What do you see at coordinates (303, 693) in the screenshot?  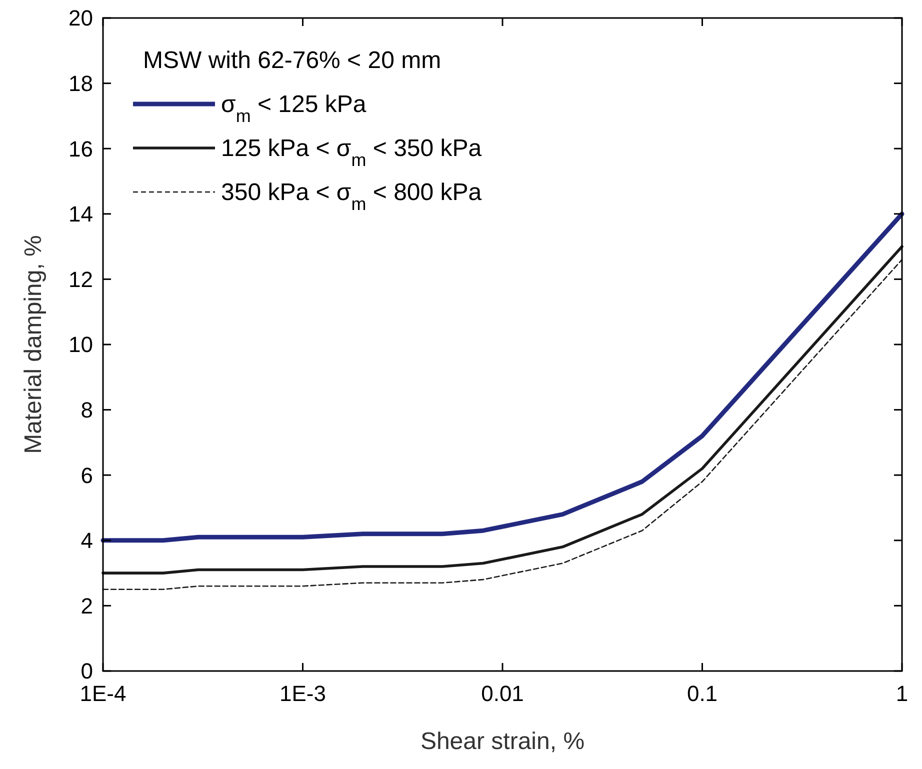 I see `x-tick-label: 1E-3` at bounding box center [303, 693].